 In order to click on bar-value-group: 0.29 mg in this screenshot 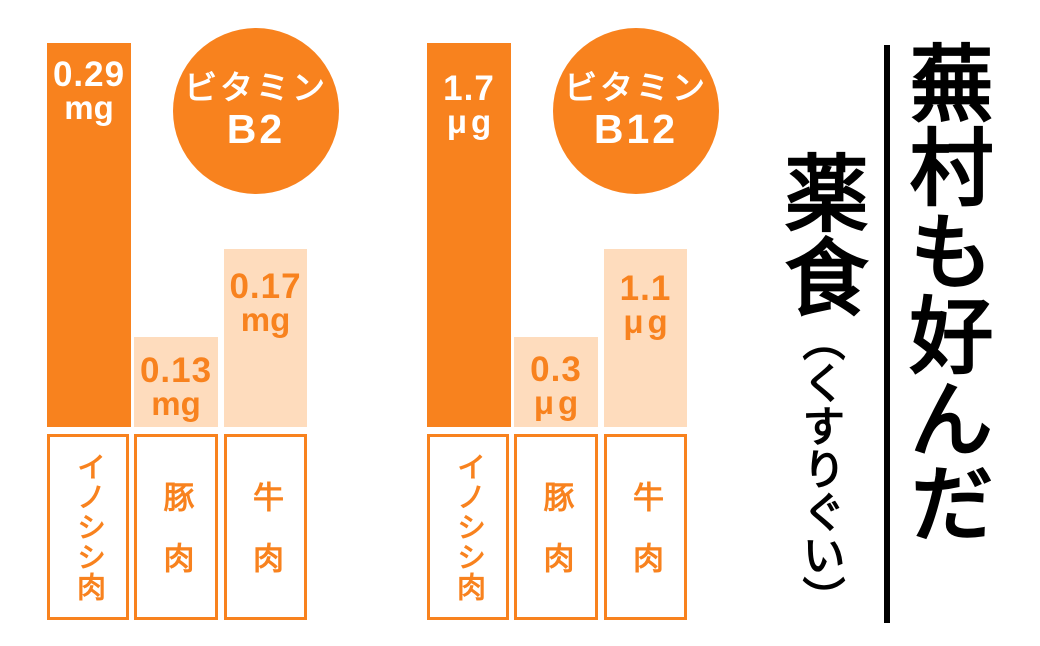, I will do `click(89, 90)`.